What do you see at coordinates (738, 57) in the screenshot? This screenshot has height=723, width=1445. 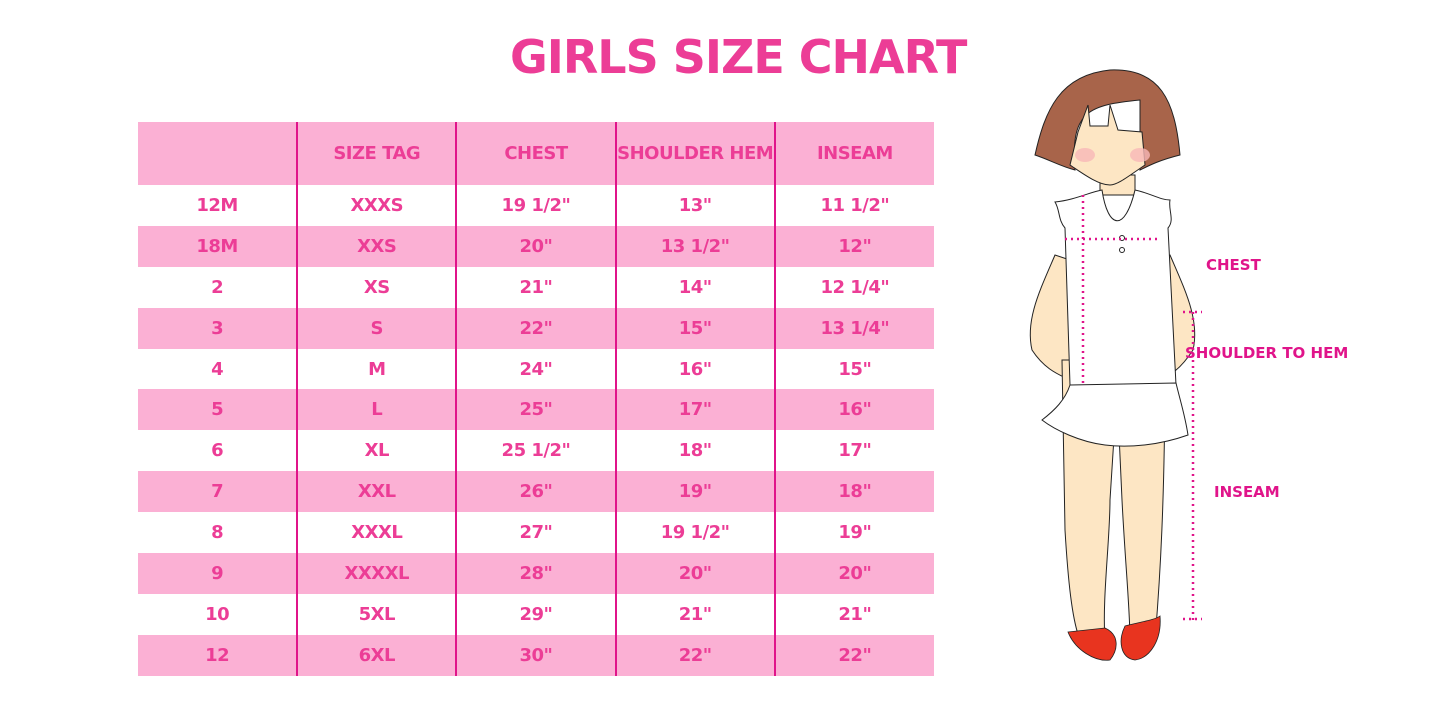 I see `page-title: GIRLS SIZE CHART` at bounding box center [738, 57].